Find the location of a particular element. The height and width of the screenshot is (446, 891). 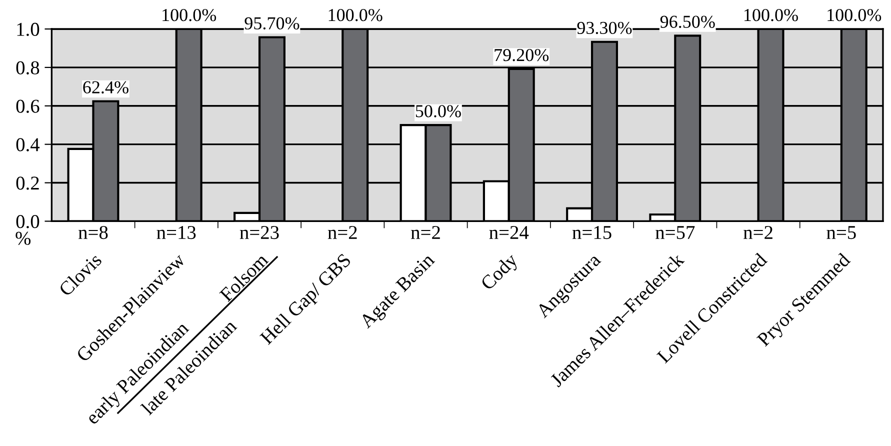

data-label: 95.70% is located at coordinates (272, 23).